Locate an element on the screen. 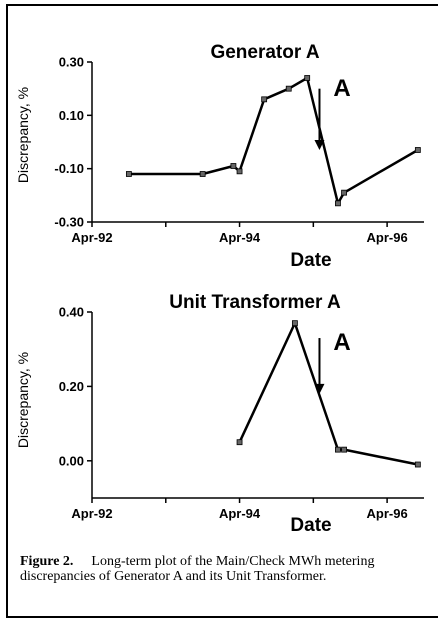 This screenshot has height=625, width=446. chart2-y-tick-label: 0.40 is located at coordinates (71, 312).